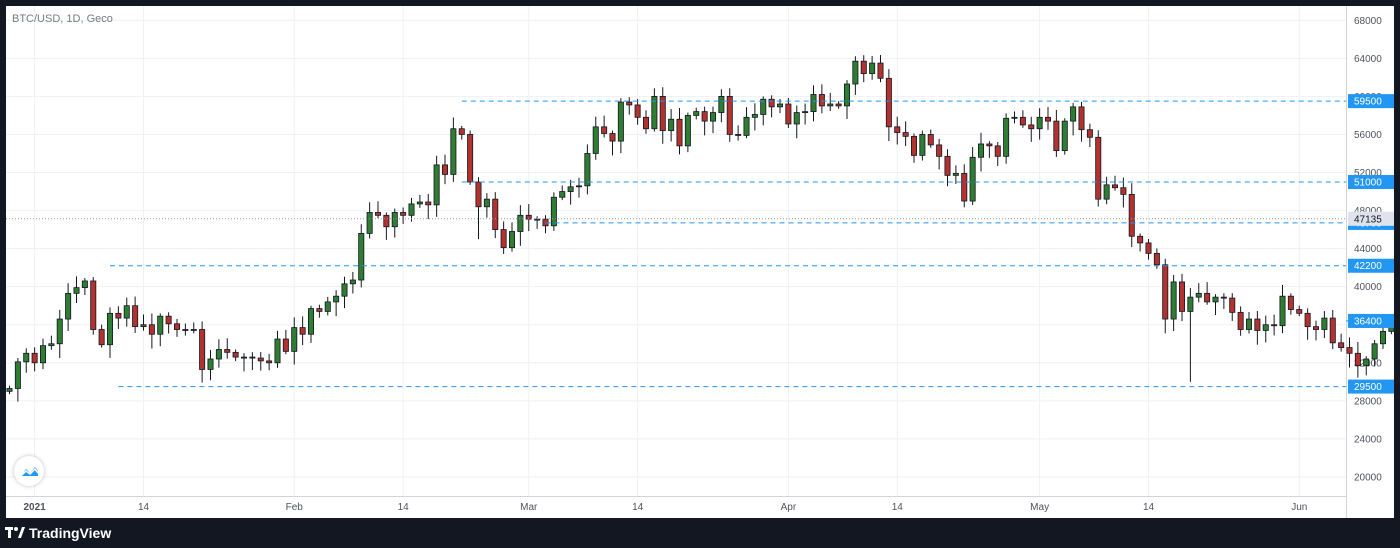 The width and height of the screenshot is (1400, 548). What do you see at coordinates (35, 507) in the screenshot?
I see `x-tick-label: 2021` at bounding box center [35, 507].